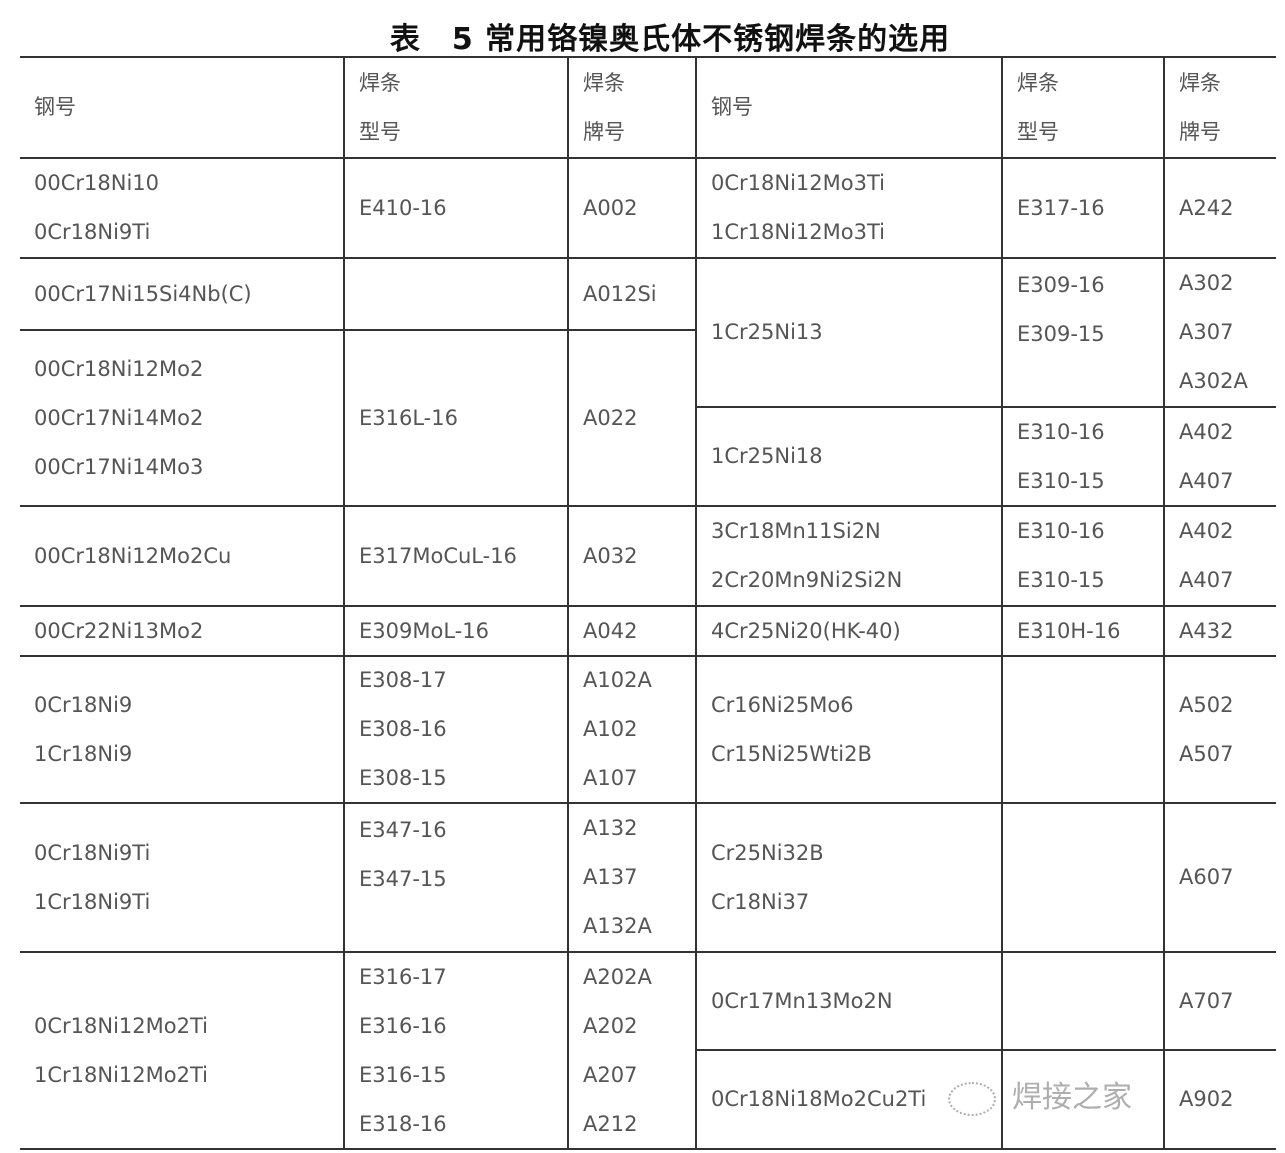 Image resolution: width=1285 pixels, height=1153 pixels. Describe the element at coordinates (181, 293) in the screenshot. I see `table-cell: 00Cr17Ni15Si4Nb(C)` at that location.